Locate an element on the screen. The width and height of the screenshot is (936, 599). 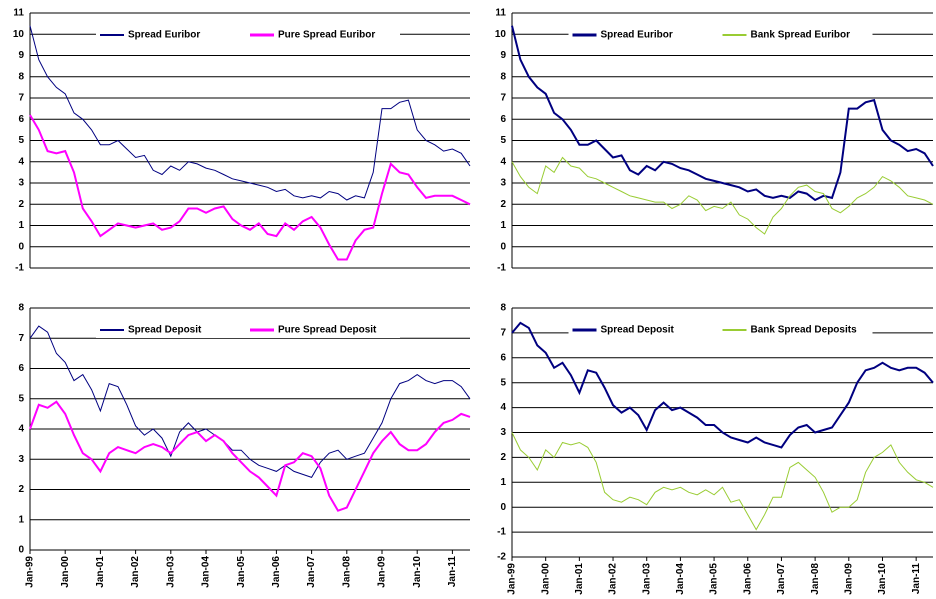
legend-label: Pure Spread Euribor is located at coordinates (326, 35).